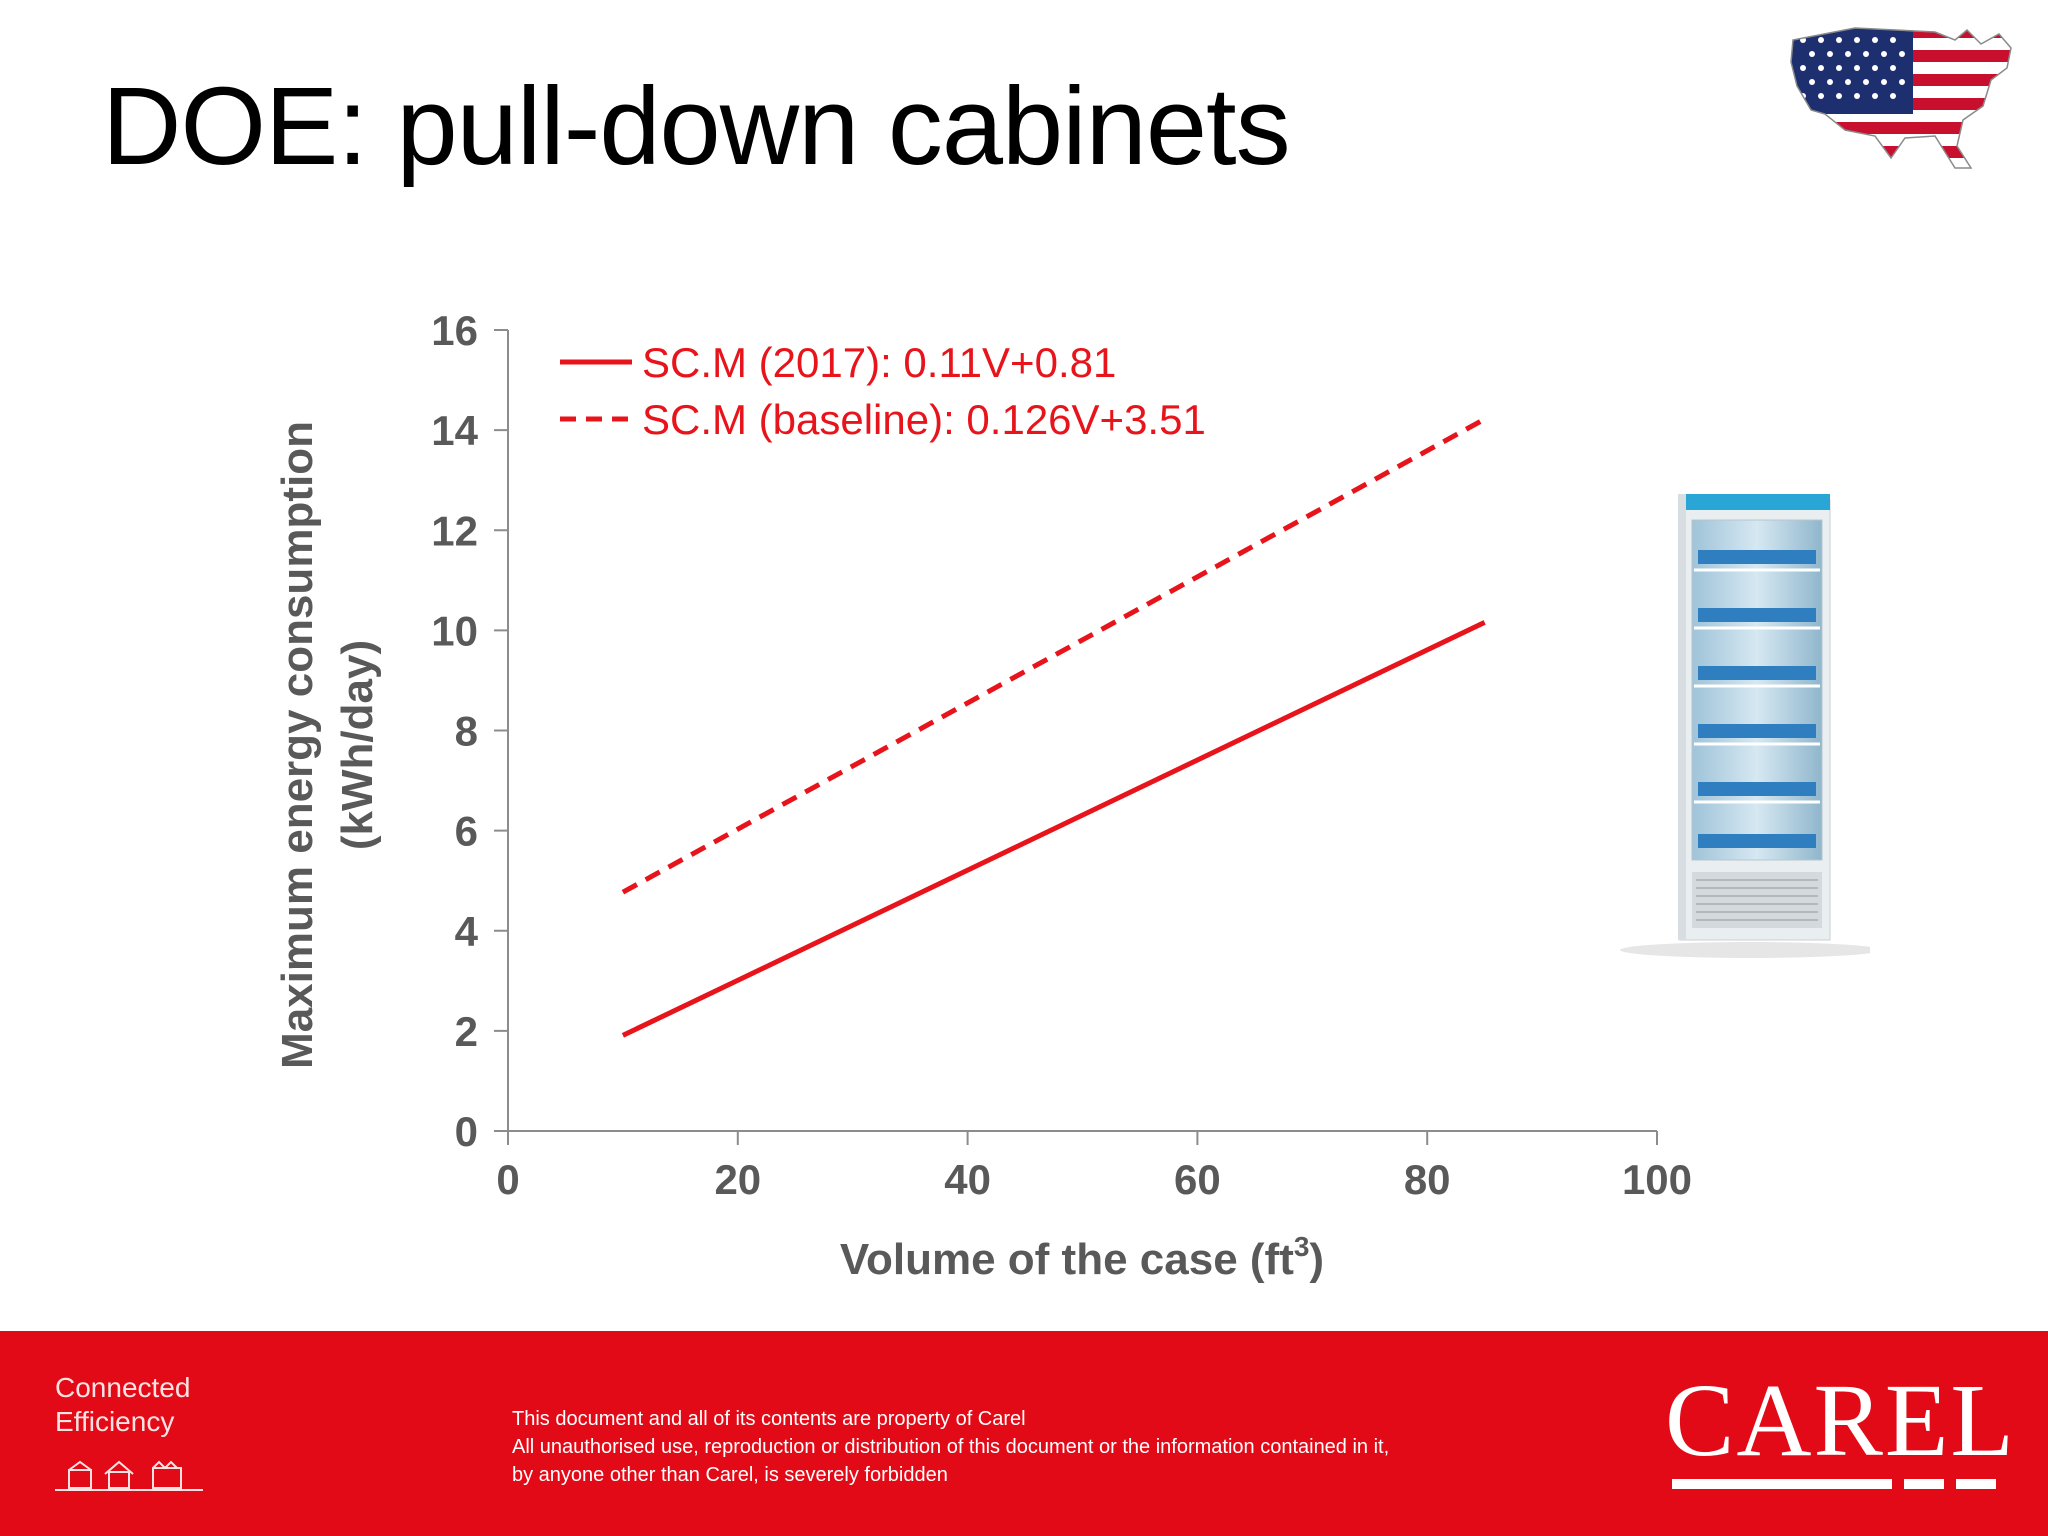  Describe the element at coordinates (1067, 1259) in the screenshot. I see `x-axis-label-text: Volume of the case (ft` at that location.